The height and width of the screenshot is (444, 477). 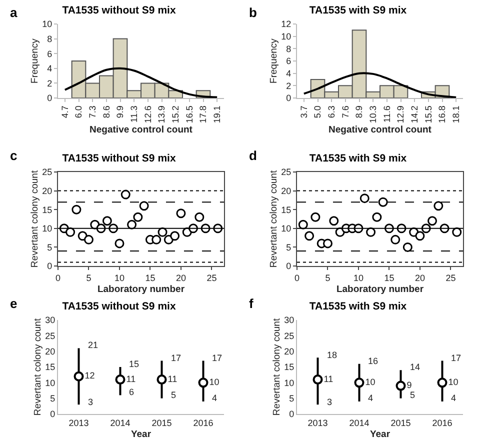 What do you see at coordinates (303, 112) in the screenshot?
I see `x-tick-label: 3.7` at bounding box center [303, 112].